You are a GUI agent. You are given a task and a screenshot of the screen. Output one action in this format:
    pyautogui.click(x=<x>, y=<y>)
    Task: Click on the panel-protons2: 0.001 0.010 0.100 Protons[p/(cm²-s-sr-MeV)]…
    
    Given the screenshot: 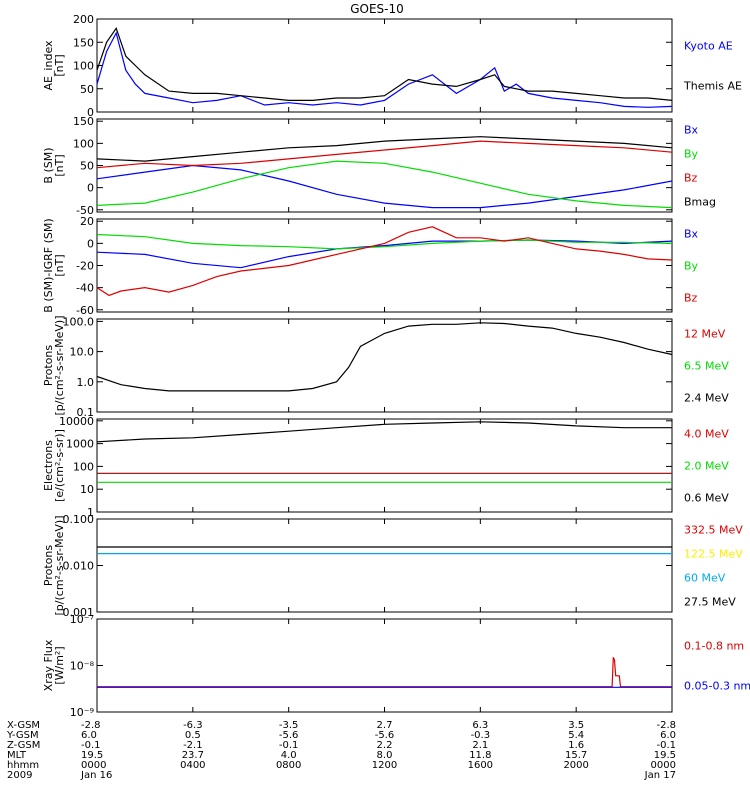 What is the action you would take?
    pyautogui.click(x=392, y=566)
    